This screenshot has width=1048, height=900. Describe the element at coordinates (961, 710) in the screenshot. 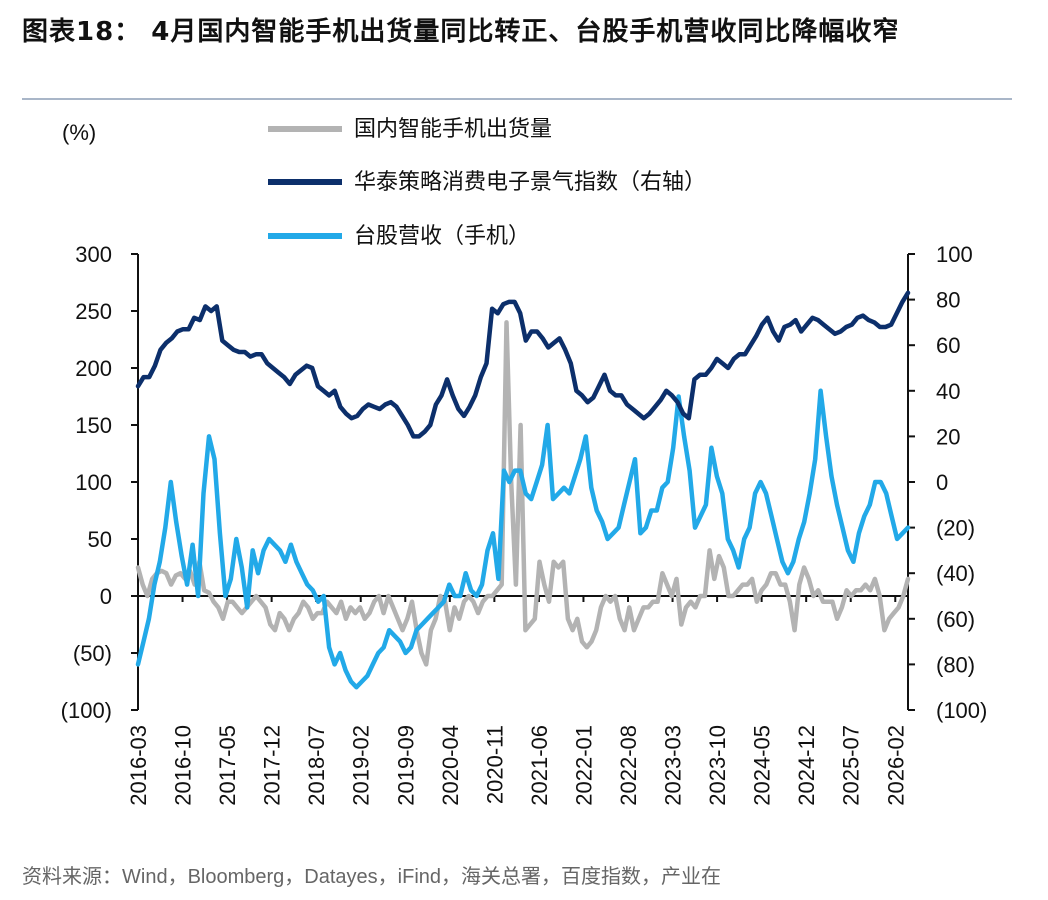

I see `right-axis-tick-label: (100)` at that location.